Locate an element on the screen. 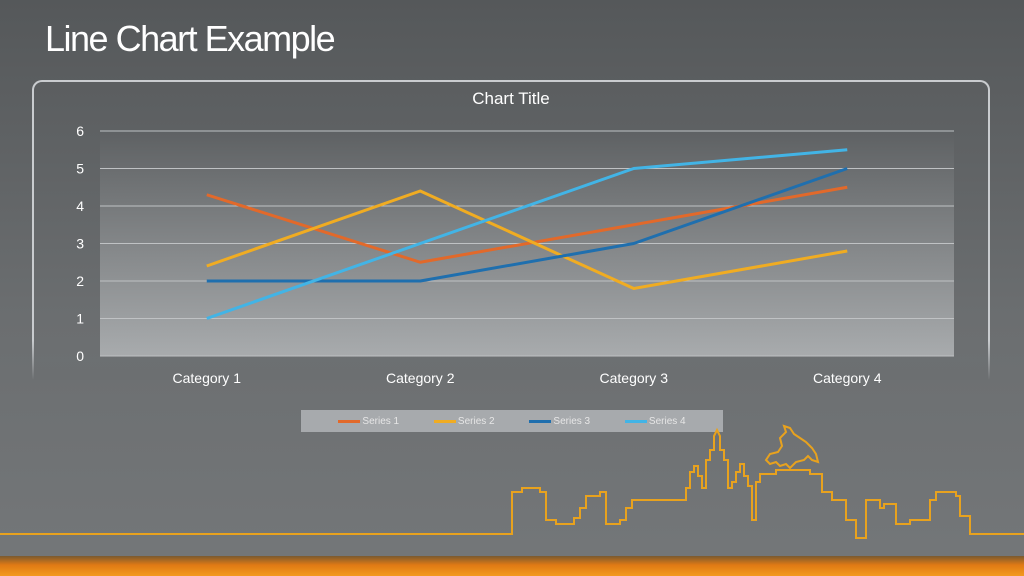  y-tick-label: 4 is located at coordinates (80, 206).